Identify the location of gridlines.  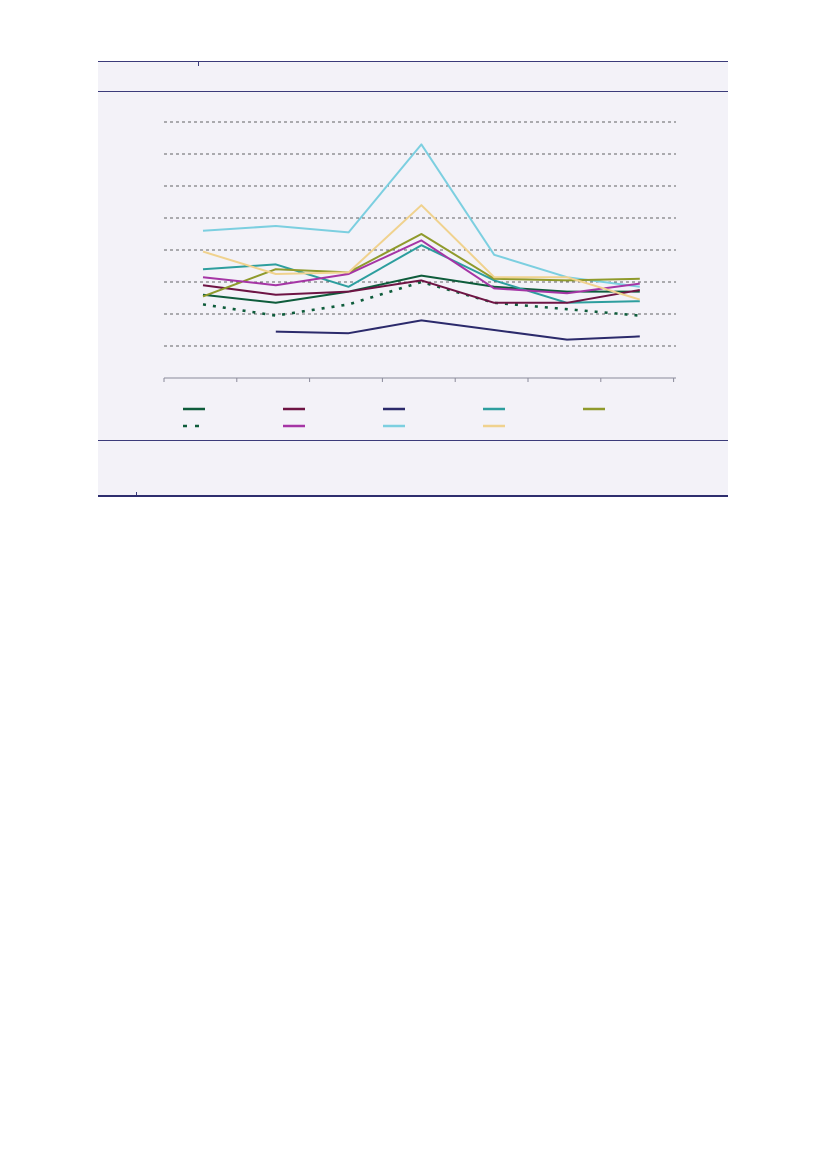
(420, 234).